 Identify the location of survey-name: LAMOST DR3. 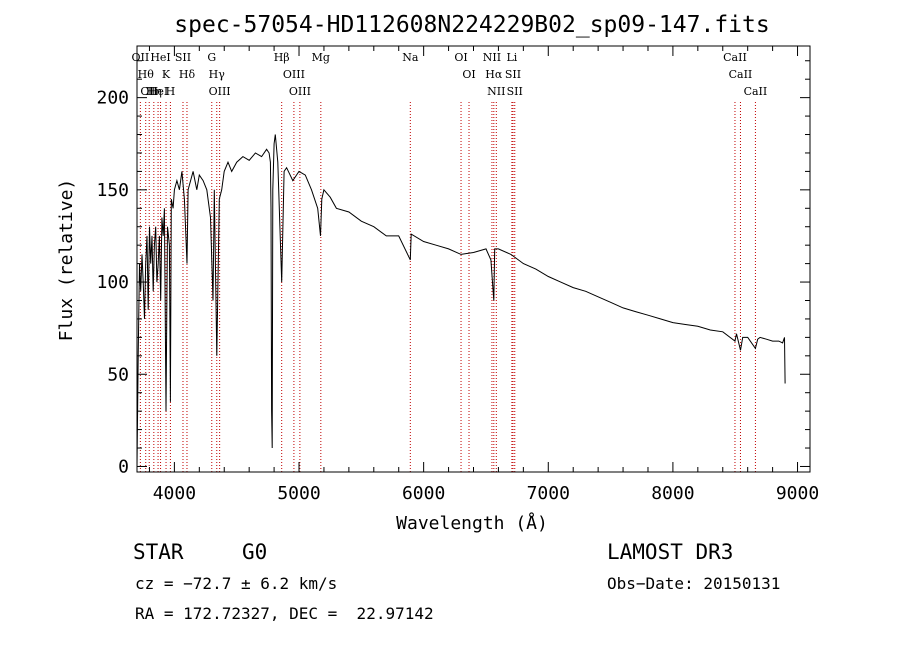
(670, 552).